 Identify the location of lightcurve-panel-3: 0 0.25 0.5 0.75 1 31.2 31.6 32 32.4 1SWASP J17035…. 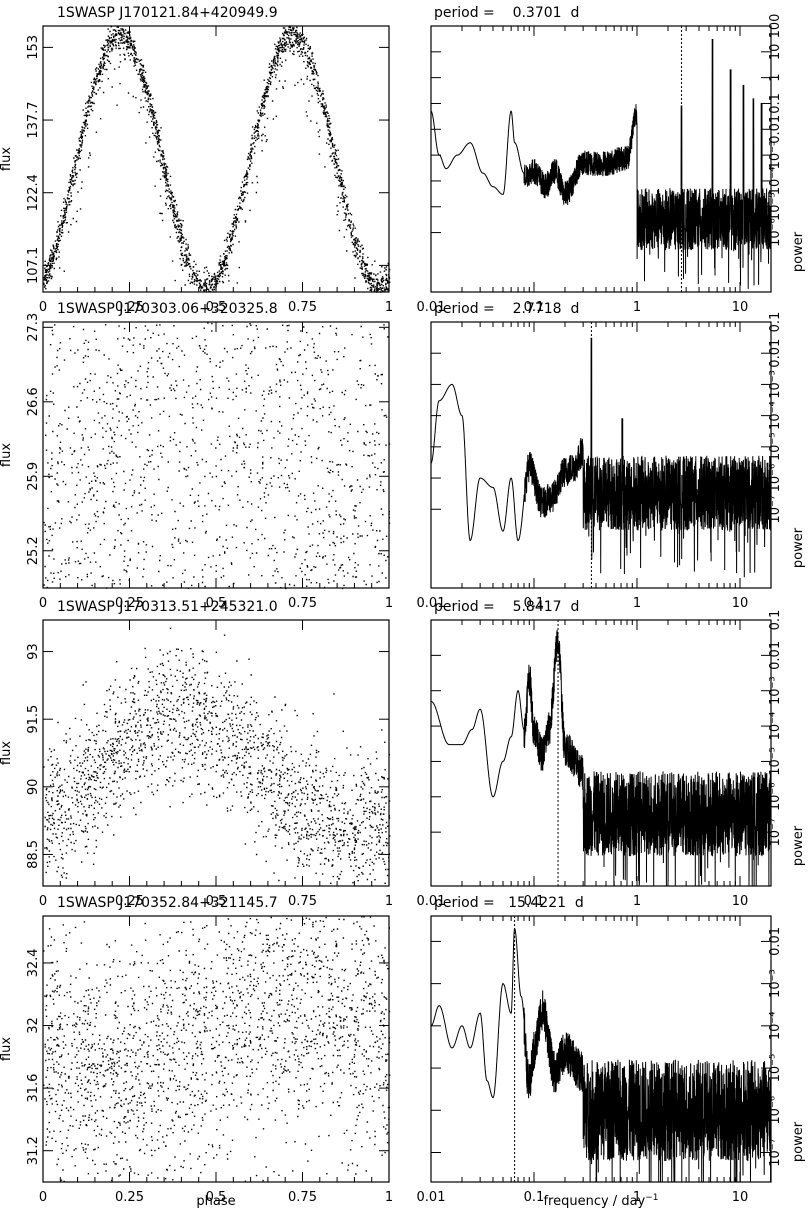
(196, 1052).